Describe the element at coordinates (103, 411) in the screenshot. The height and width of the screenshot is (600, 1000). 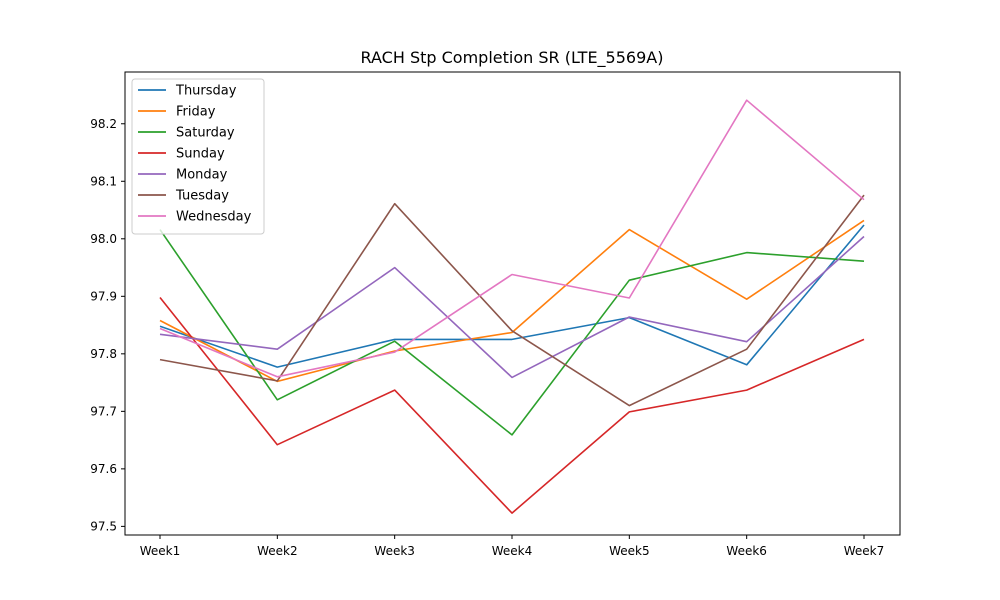
I see `y-tick-label: 97.7` at that location.